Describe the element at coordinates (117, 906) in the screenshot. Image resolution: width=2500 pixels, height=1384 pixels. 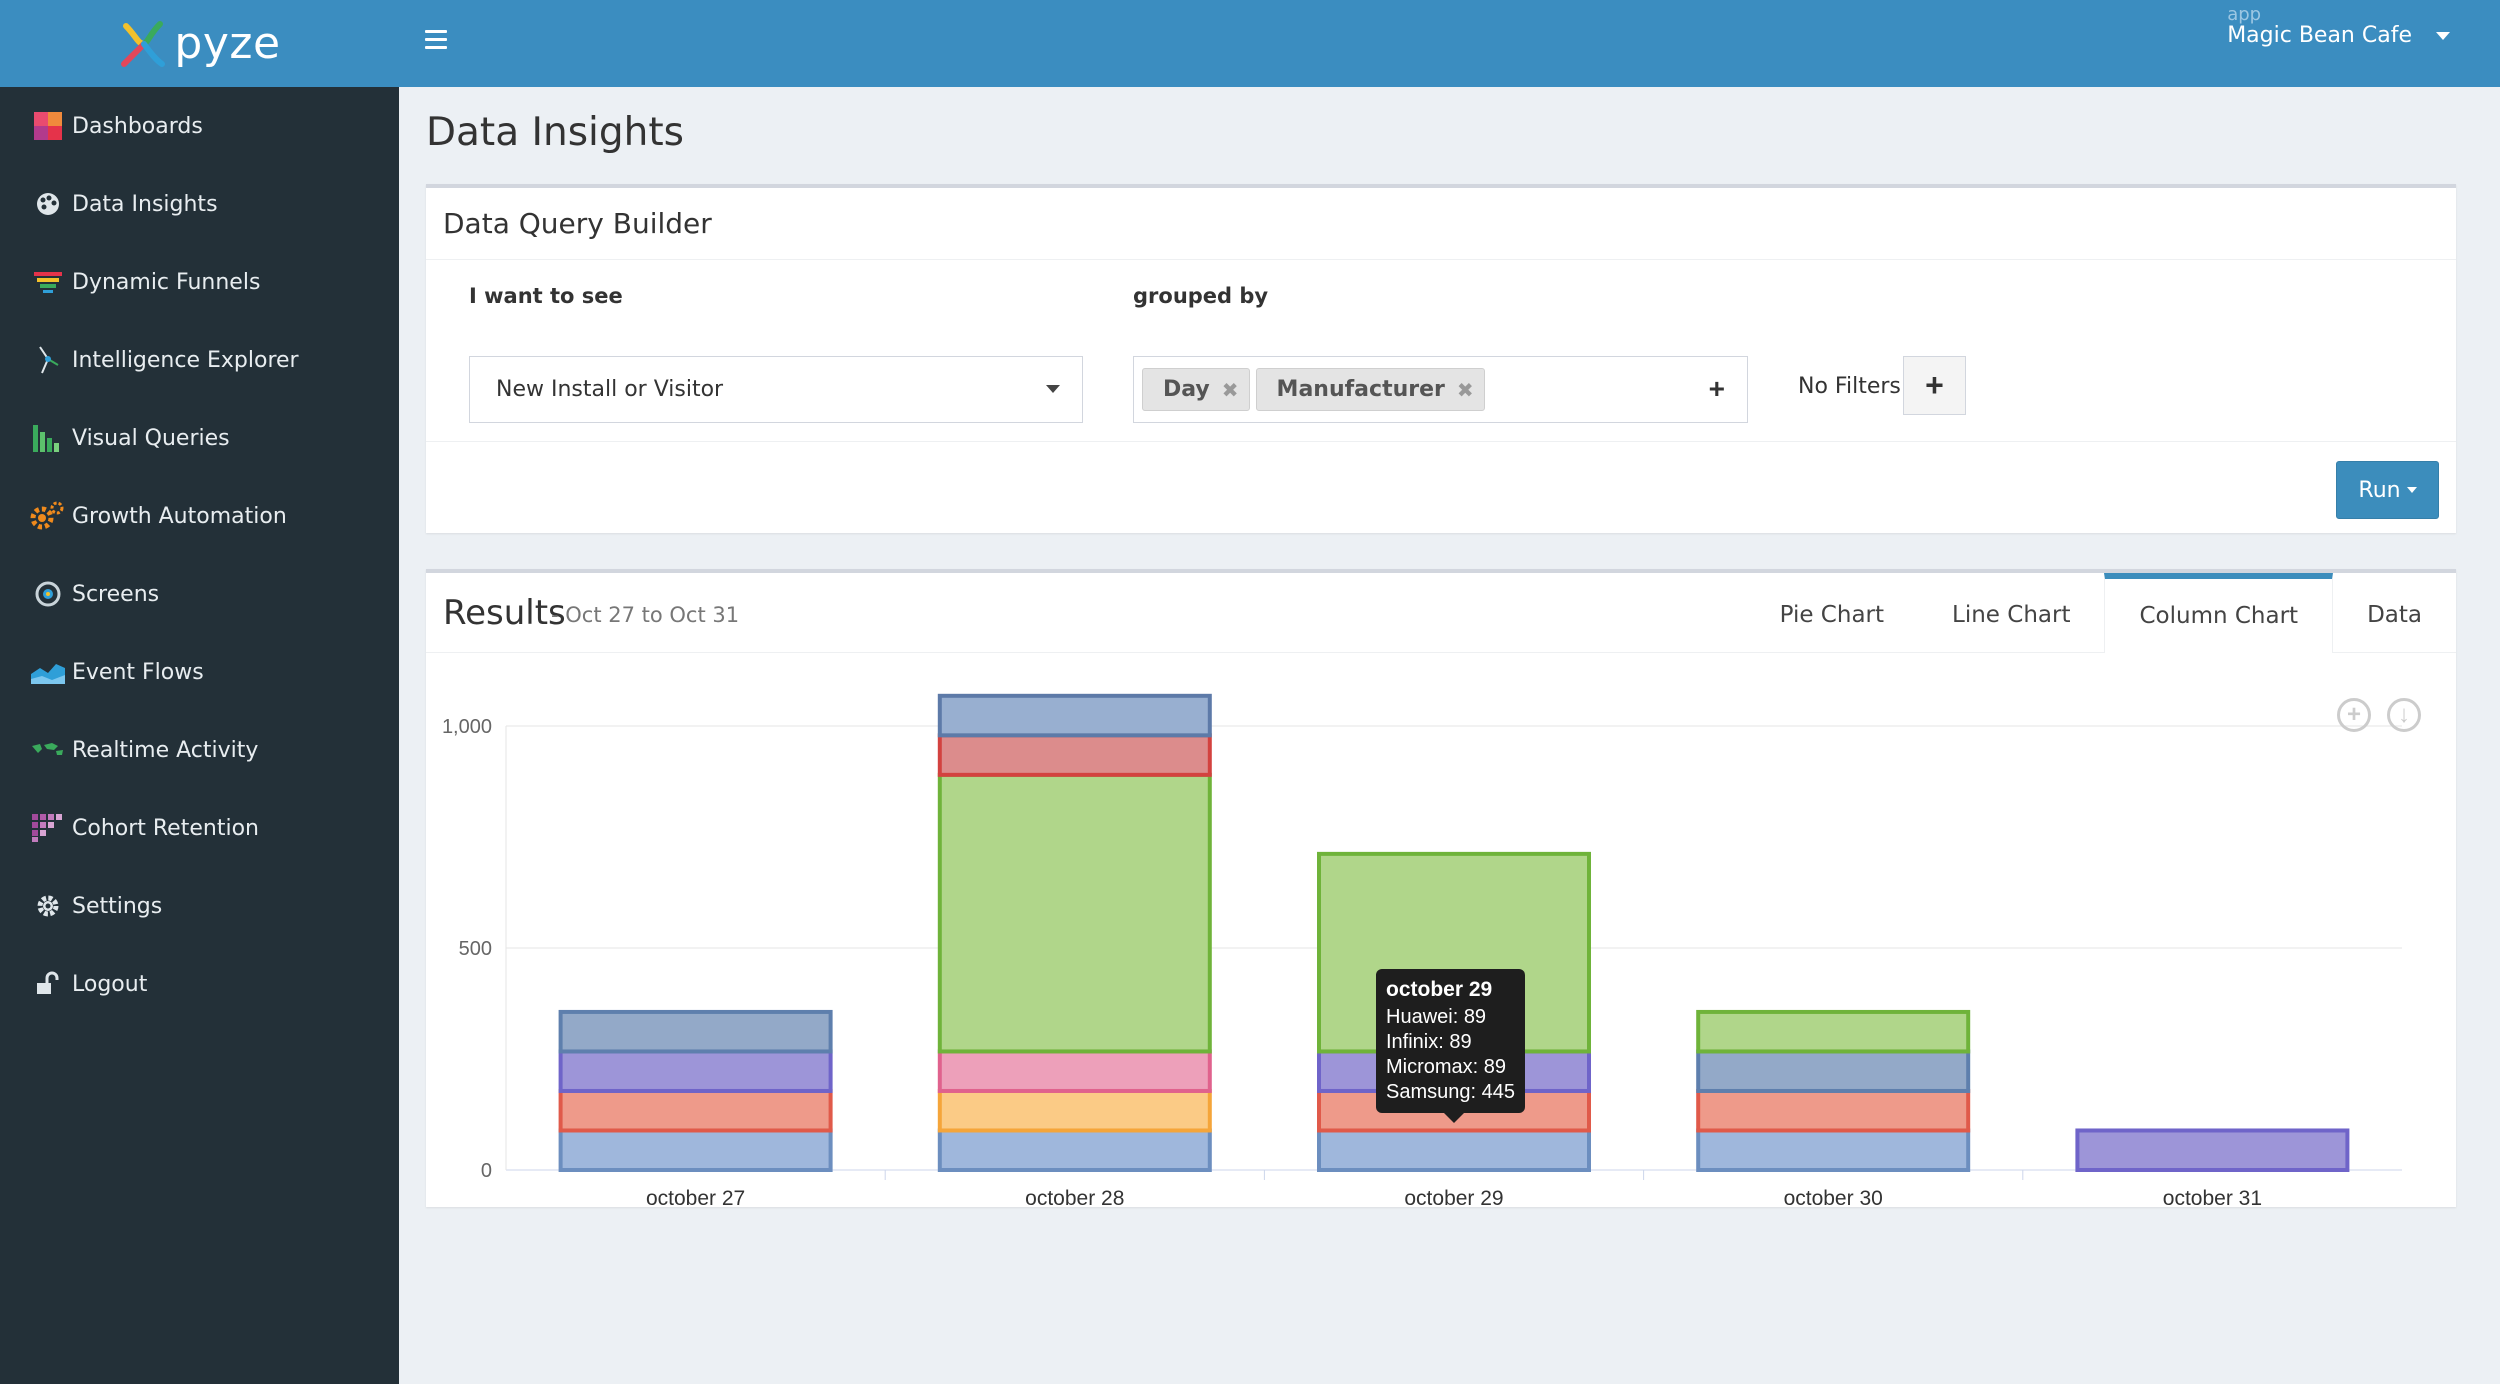
I see `sidebar-item-label: Settings` at that location.